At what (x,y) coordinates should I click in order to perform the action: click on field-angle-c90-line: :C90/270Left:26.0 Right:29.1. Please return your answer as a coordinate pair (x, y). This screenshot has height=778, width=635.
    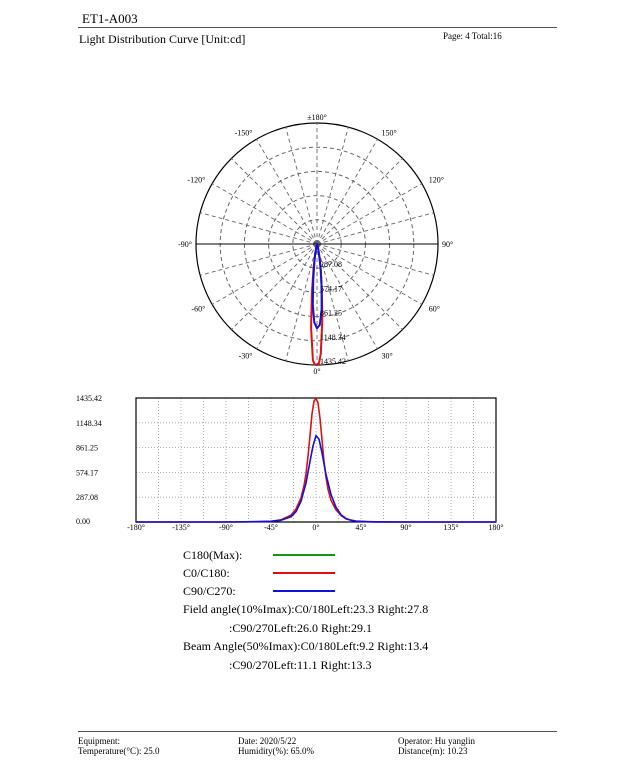
    Looking at the image, I should click on (300, 627).